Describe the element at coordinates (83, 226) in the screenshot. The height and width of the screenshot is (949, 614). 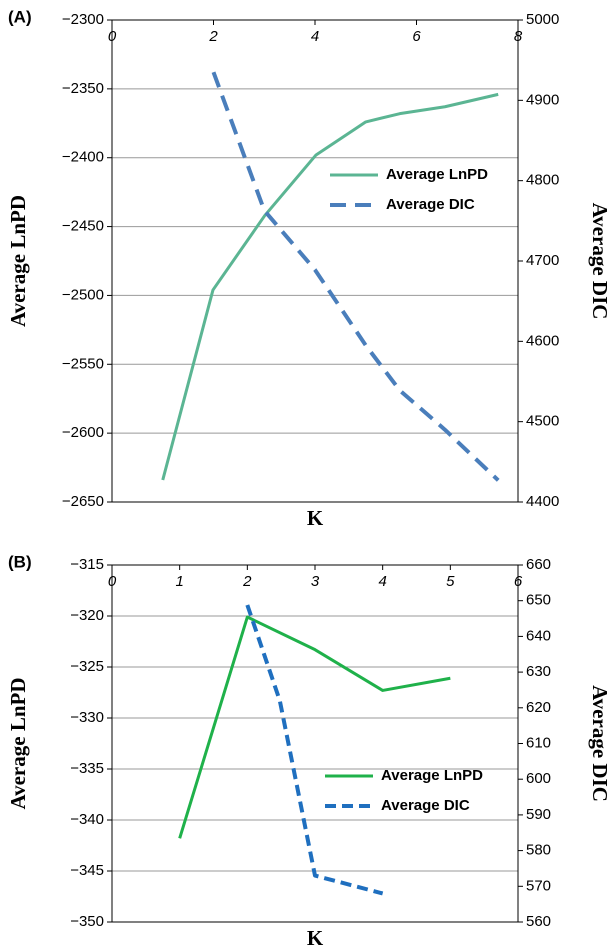
I see `y-tick-label: −2450` at that location.